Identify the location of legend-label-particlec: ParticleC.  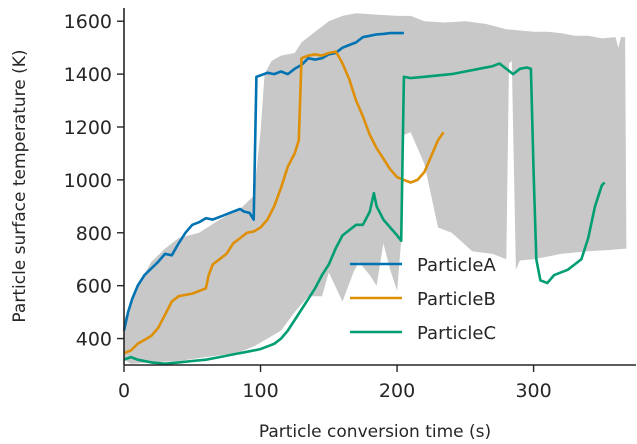
(456, 333).